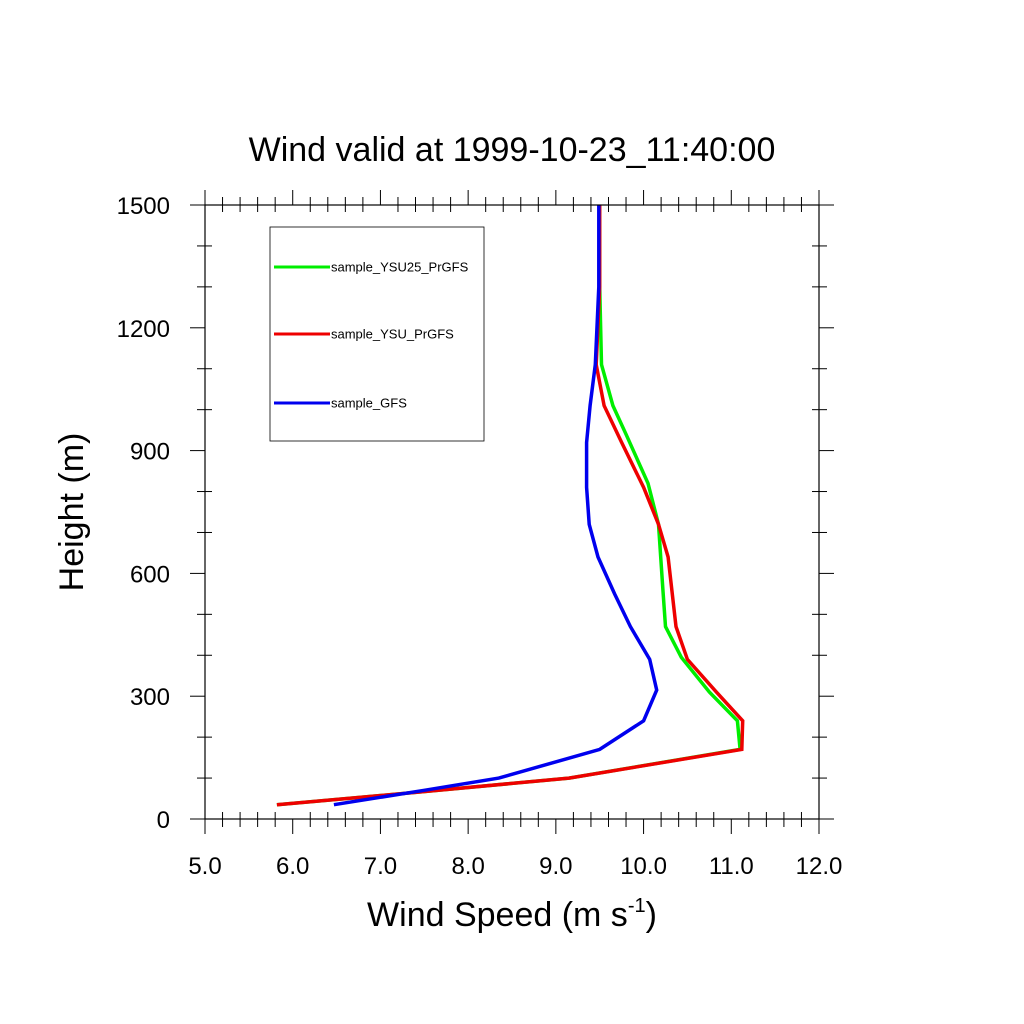 This screenshot has width=1024, height=1024. Describe the element at coordinates (72, 512) in the screenshot. I see `y-axis-title: Height (m)` at that location.